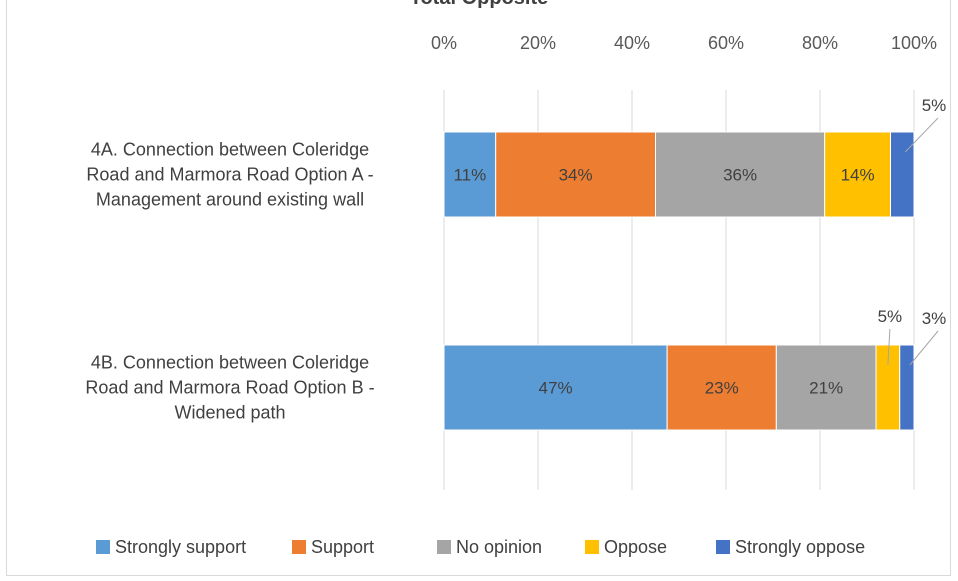 The height and width of the screenshot is (581, 958). I want to click on data-label: 11%, so click(469, 175).